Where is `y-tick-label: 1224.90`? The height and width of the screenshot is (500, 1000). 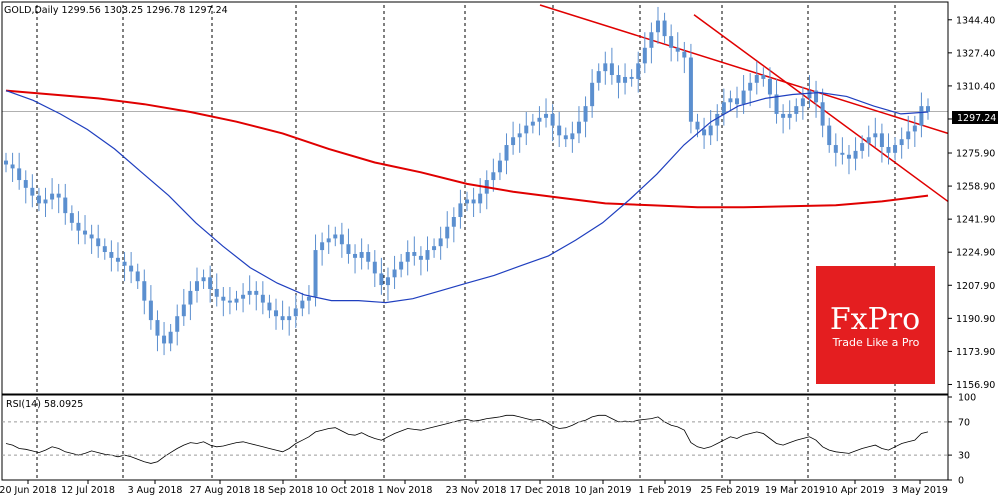
y-tick-label: 1224.90 is located at coordinates (975, 253).